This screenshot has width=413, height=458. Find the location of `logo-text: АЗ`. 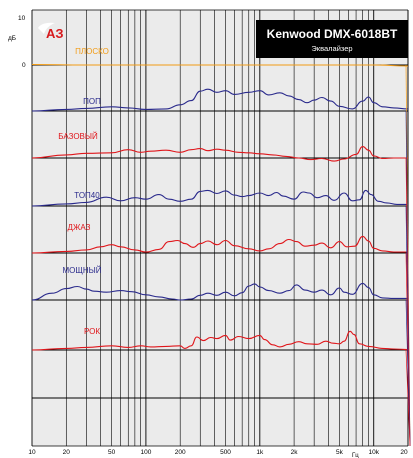

logo-text: АЗ is located at coordinates (55, 33).